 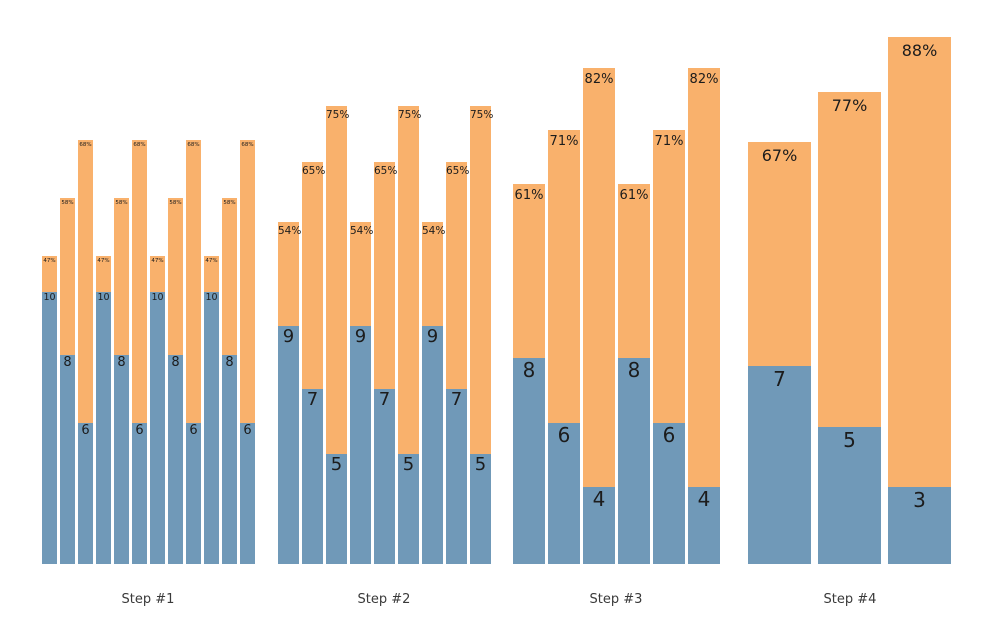 What do you see at coordinates (849, 259) in the screenshot?
I see `bar-orange-segment: 77%` at bounding box center [849, 259].